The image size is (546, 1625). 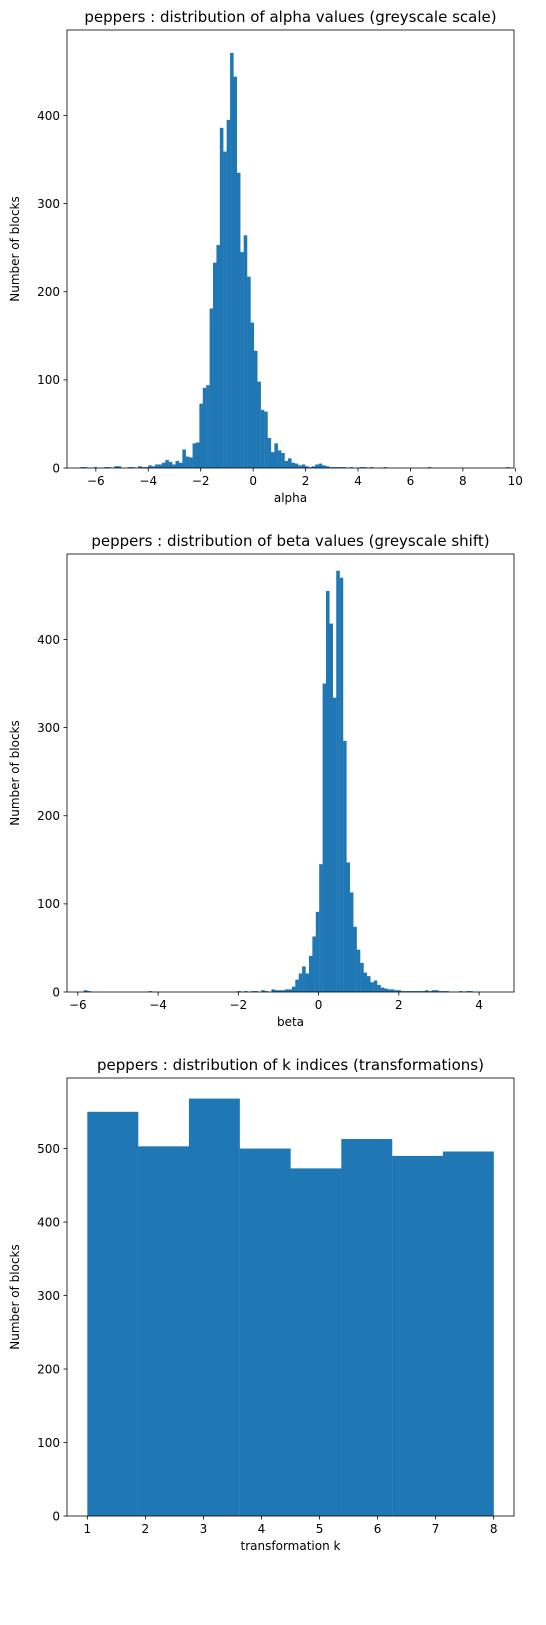 I want to click on x-tick-label: 5, so click(x=320, y=1529).